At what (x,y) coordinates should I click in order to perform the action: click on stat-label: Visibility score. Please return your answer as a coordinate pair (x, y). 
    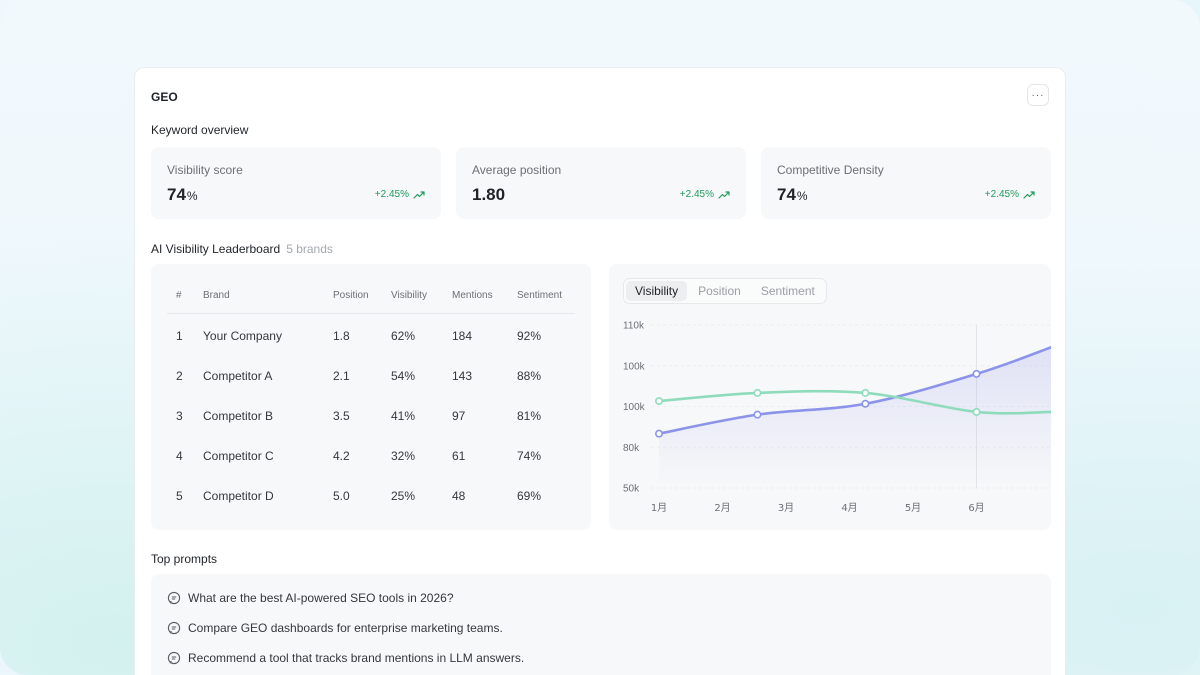
    Looking at the image, I should click on (205, 170).